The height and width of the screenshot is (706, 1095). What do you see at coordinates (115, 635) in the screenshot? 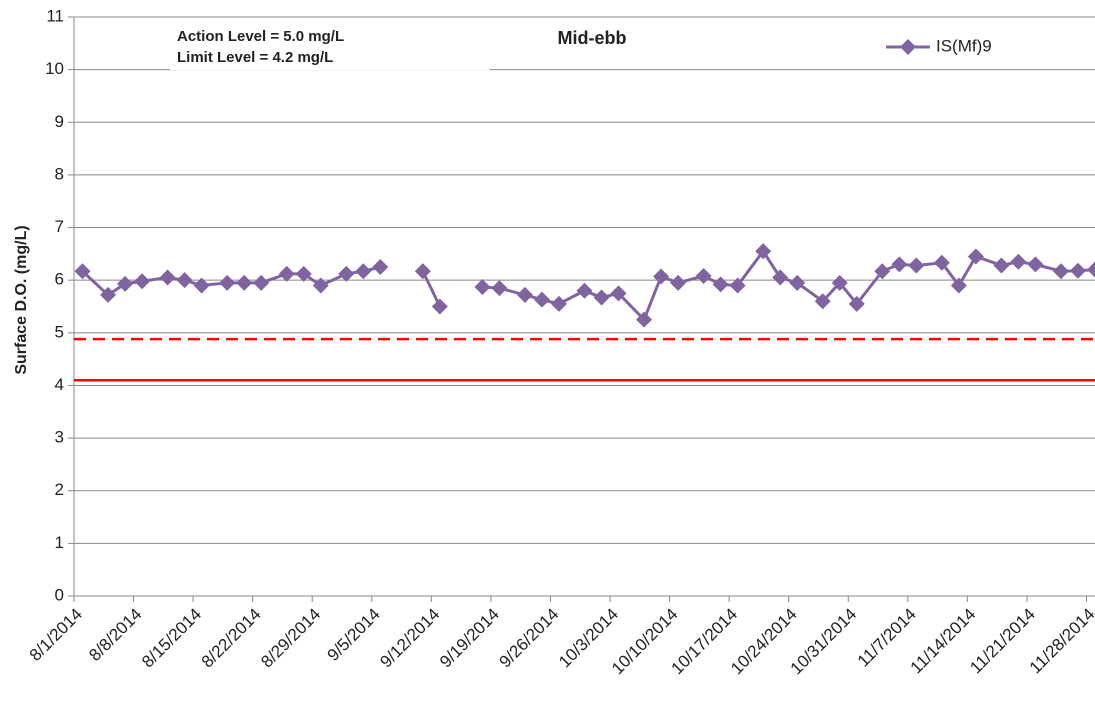
I see `x-tick-label: 8/8/2014` at bounding box center [115, 635].